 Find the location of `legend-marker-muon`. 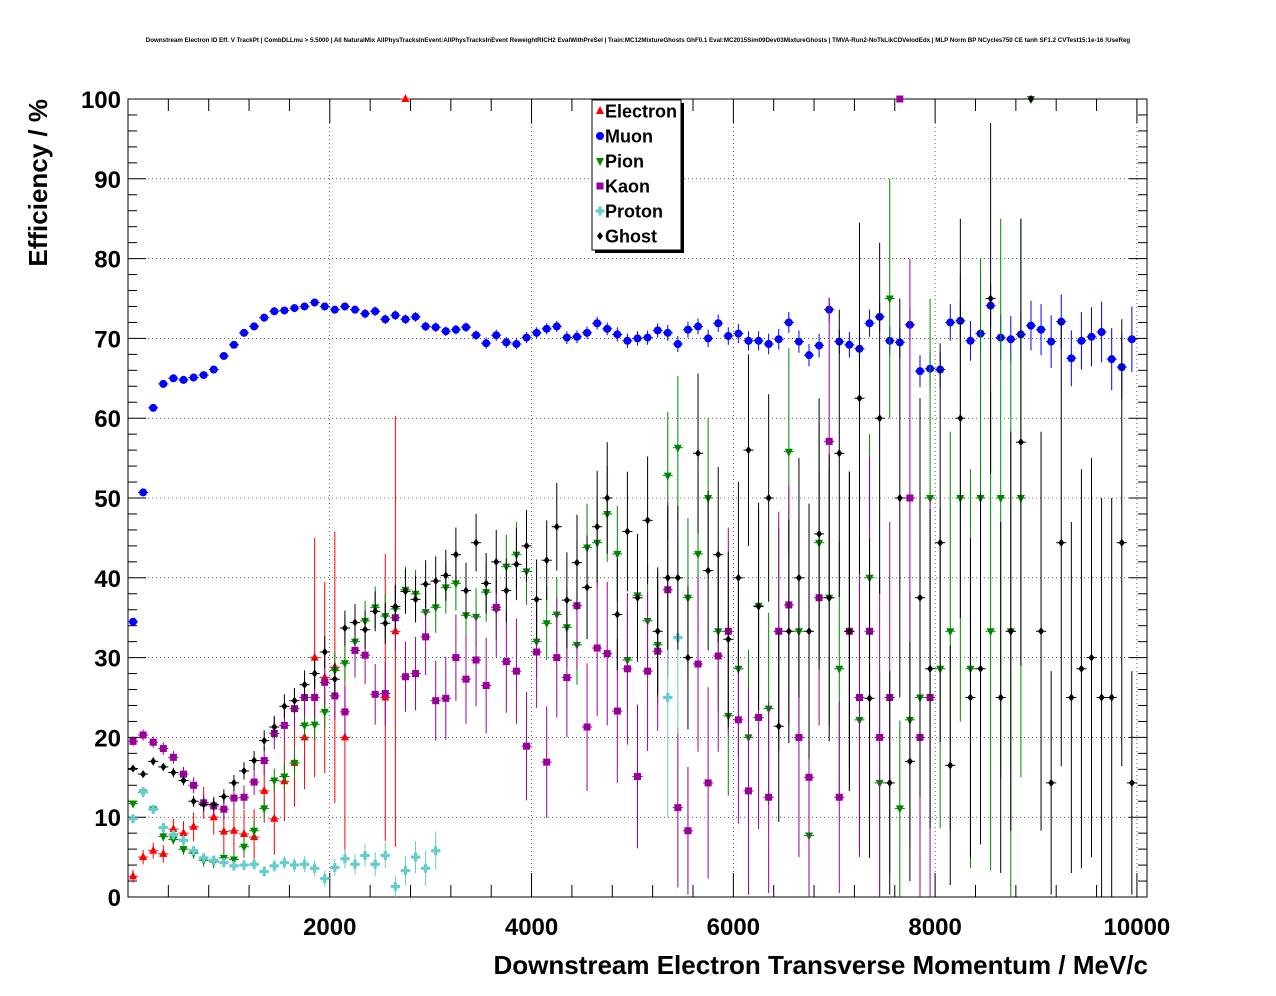

legend-marker-muon is located at coordinates (600, 136).